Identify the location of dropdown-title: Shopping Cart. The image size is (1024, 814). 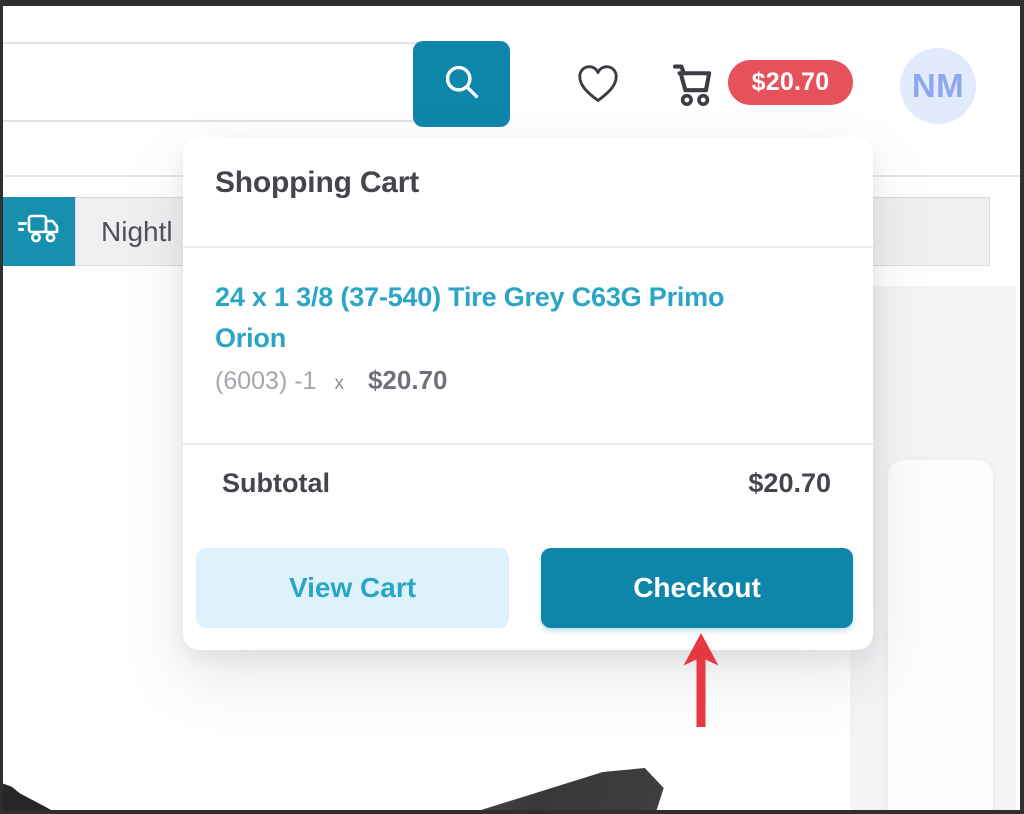
(317, 182).